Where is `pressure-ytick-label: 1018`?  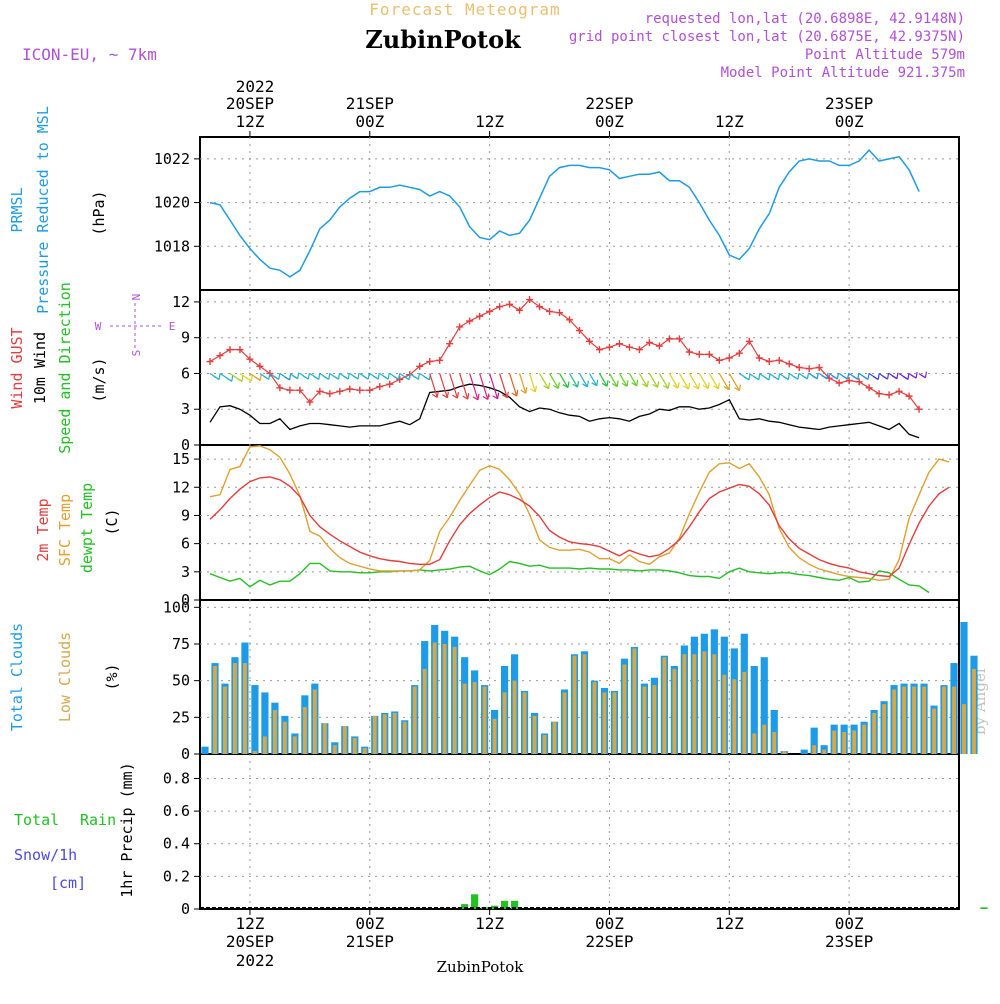 pressure-ytick-label: 1018 is located at coordinates (172, 246).